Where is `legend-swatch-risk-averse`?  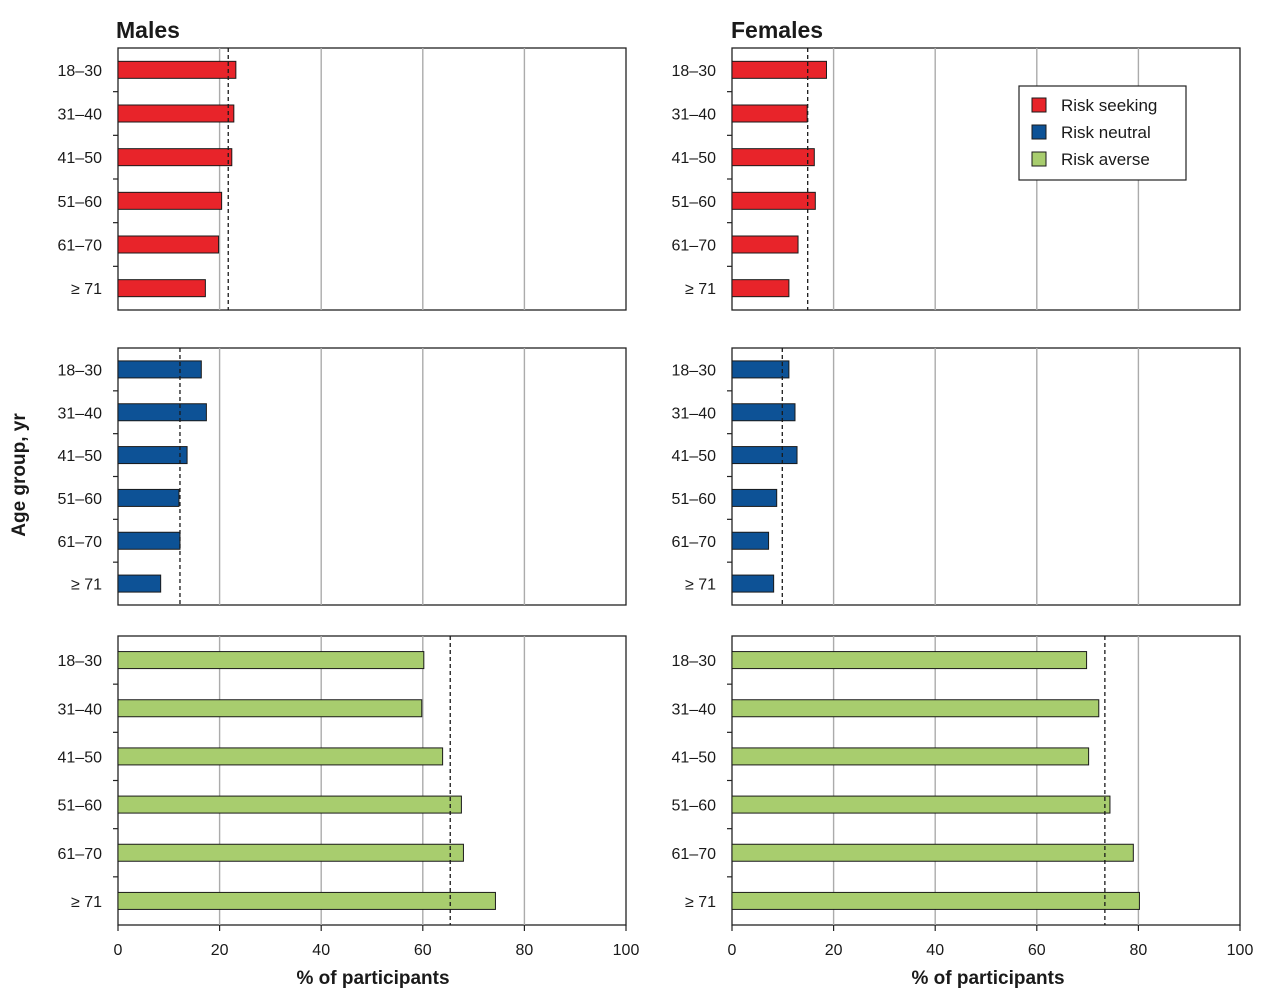
legend-swatch-risk-averse is located at coordinates (1039, 159).